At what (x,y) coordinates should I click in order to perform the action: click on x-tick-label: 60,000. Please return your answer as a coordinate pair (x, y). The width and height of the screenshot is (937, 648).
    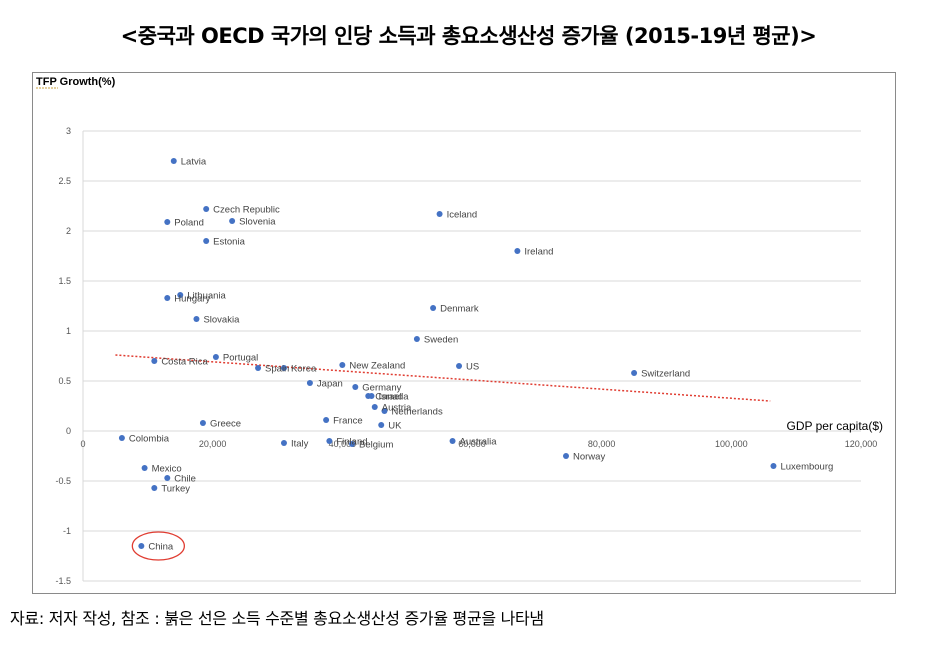
    Looking at the image, I should click on (472, 444).